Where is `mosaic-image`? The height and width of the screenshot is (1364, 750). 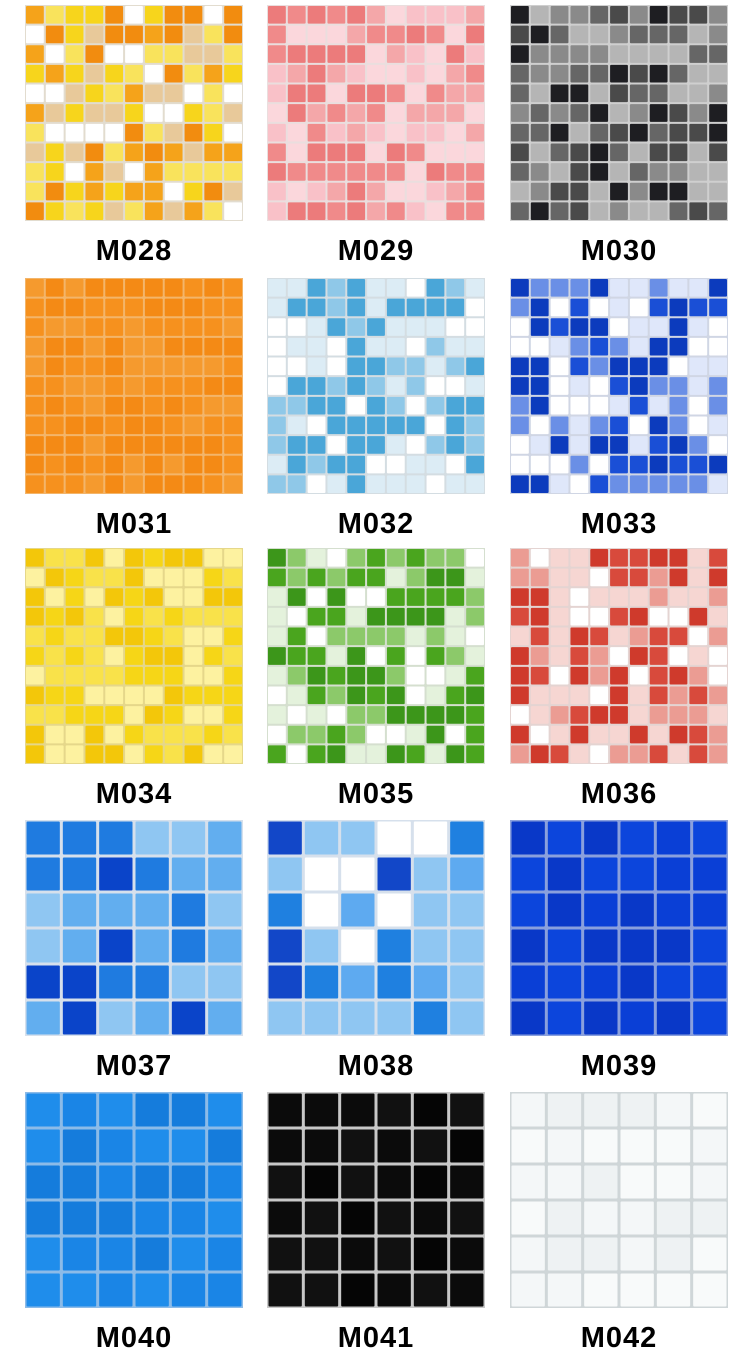 mosaic-image is located at coordinates (619, 386).